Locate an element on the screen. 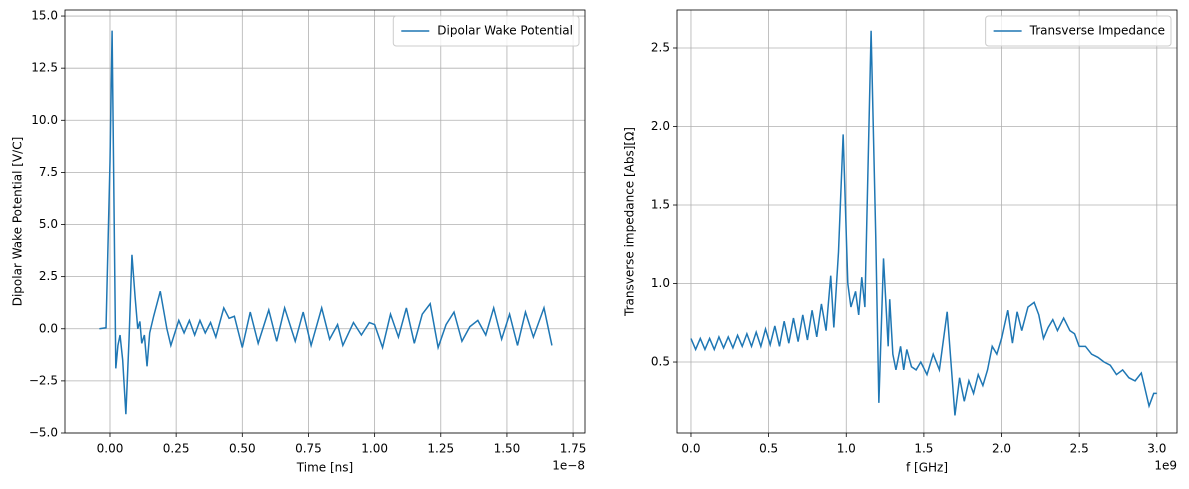 The width and height of the screenshot is (1189, 489). x-tick-label: 0.00 is located at coordinates (110, 449).